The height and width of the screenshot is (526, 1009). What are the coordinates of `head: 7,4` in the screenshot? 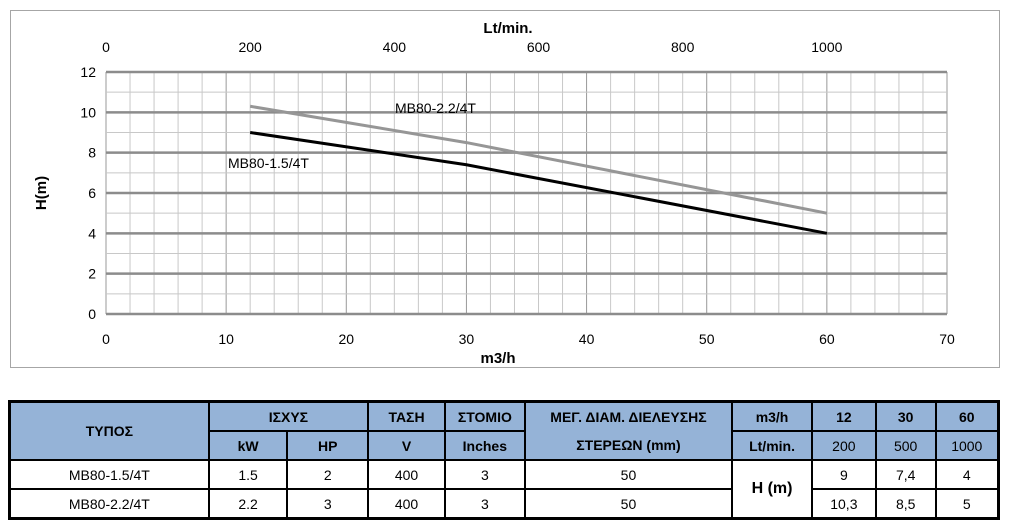 It's located at (905, 474).